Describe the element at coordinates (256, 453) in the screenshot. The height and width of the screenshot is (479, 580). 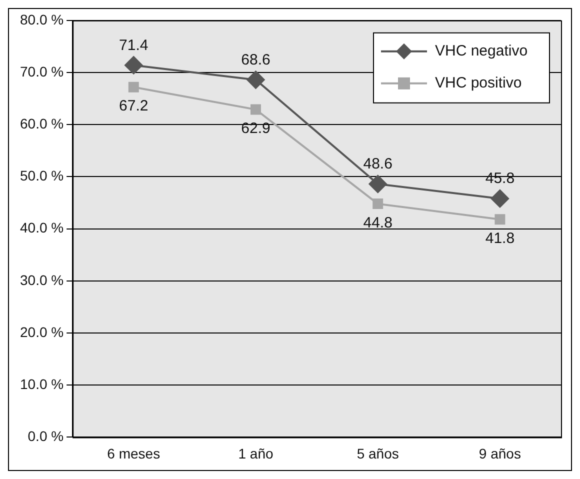
I see `x-tick-label: 1 año` at that location.